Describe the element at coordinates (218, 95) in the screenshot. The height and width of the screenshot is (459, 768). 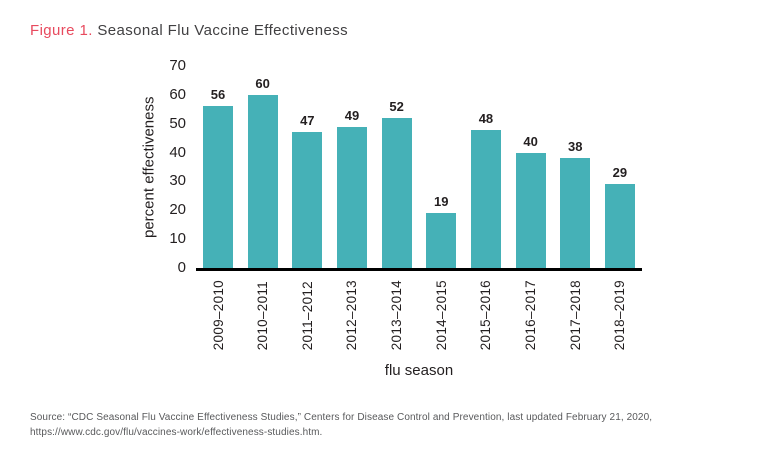
I see `bar-value-label: 56` at that location.